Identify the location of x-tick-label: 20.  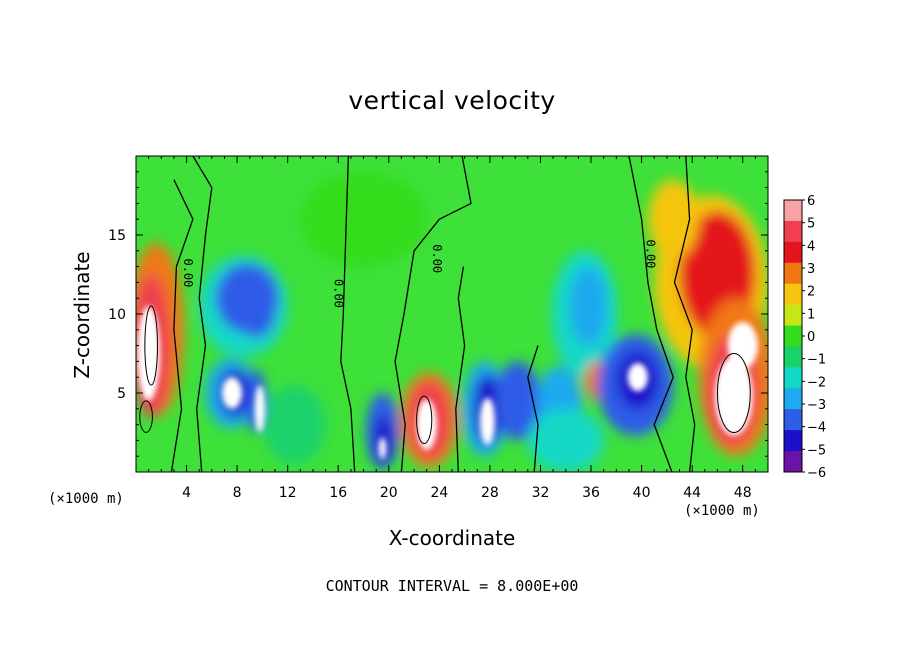
(389, 493).